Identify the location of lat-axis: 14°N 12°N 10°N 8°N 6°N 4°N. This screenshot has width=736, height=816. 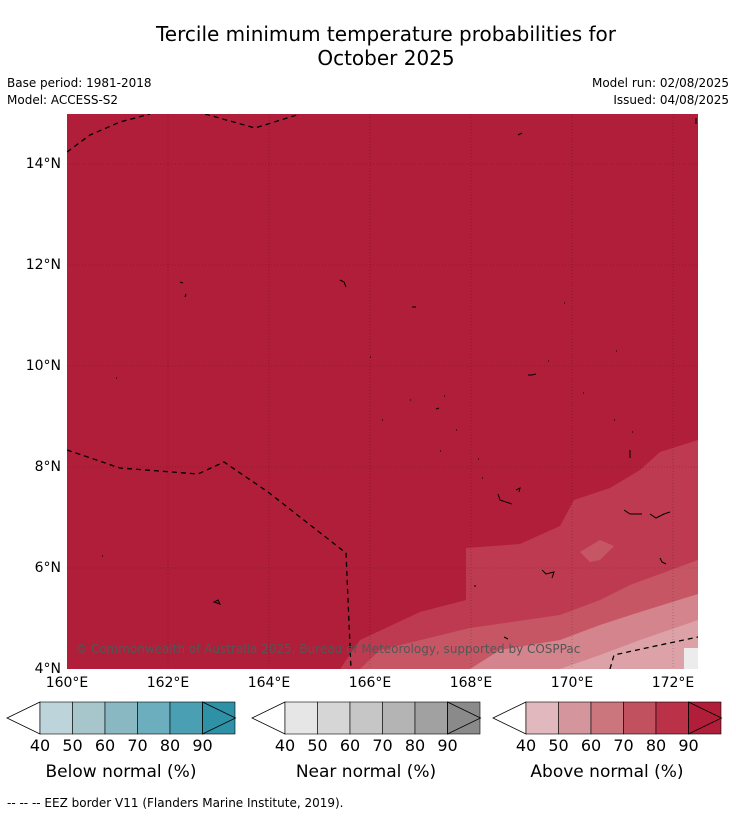
(43, 416).